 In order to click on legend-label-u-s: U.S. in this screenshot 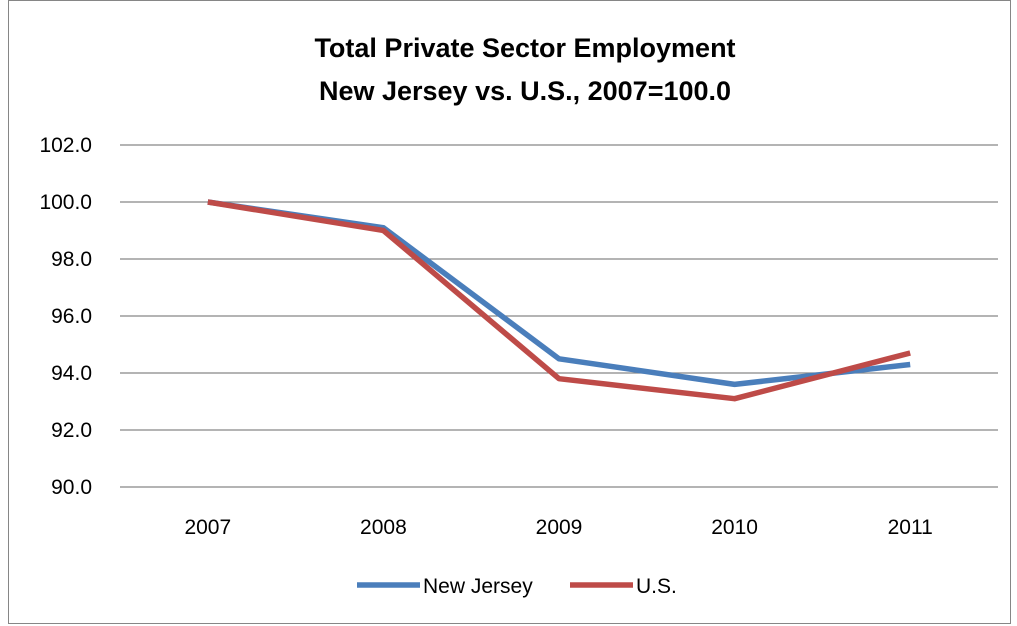, I will do `click(656, 586)`.